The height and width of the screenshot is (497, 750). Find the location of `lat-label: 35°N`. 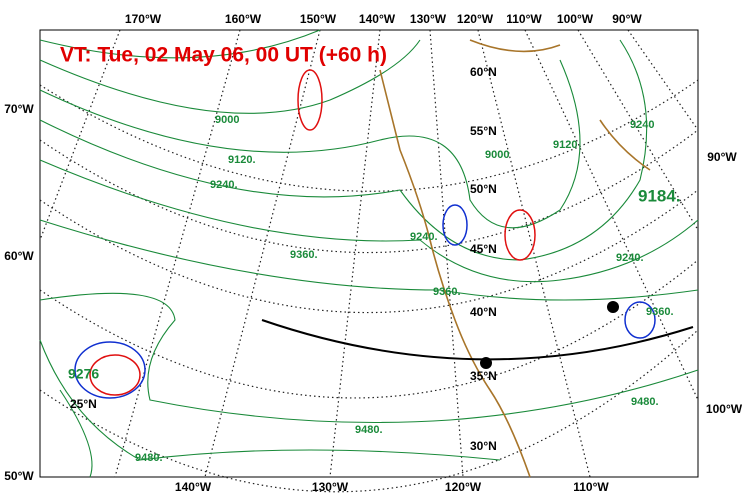

lat-label: 35°N is located at coordinates (483, 376).